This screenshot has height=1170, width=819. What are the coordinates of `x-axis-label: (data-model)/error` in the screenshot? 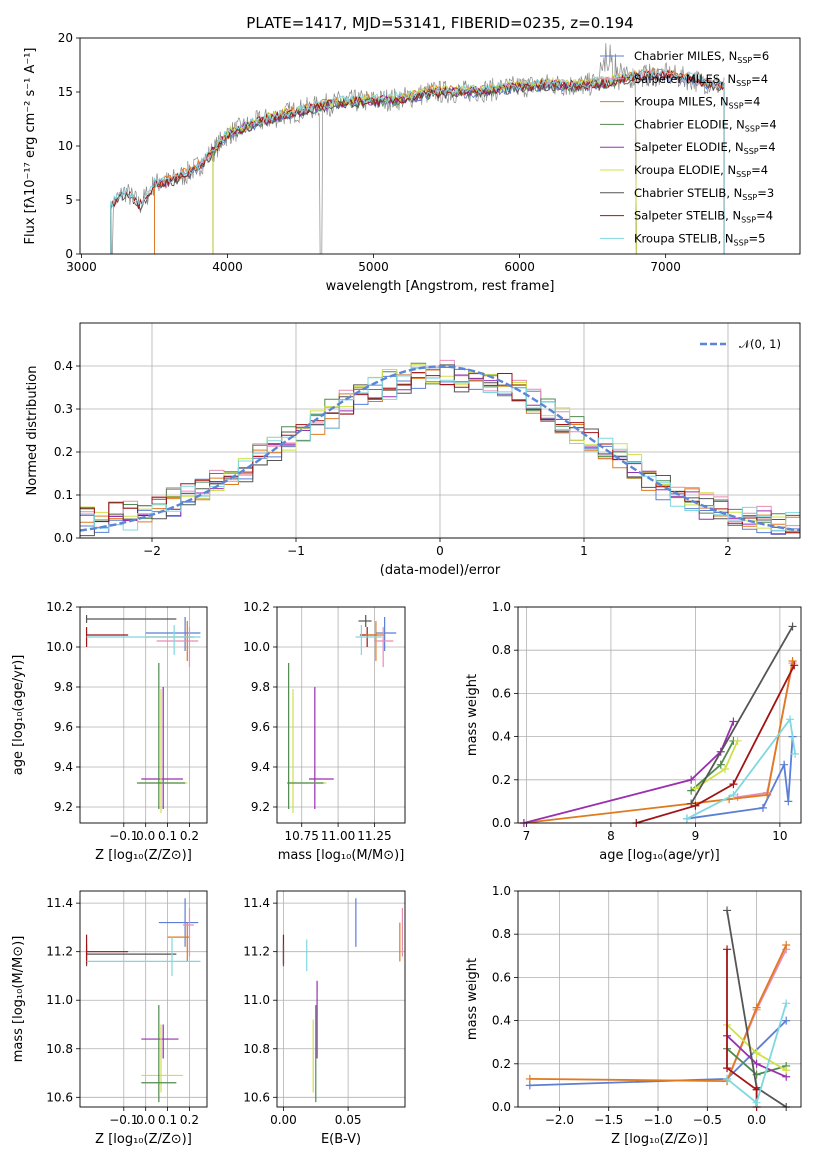 It's located at (440, 570).